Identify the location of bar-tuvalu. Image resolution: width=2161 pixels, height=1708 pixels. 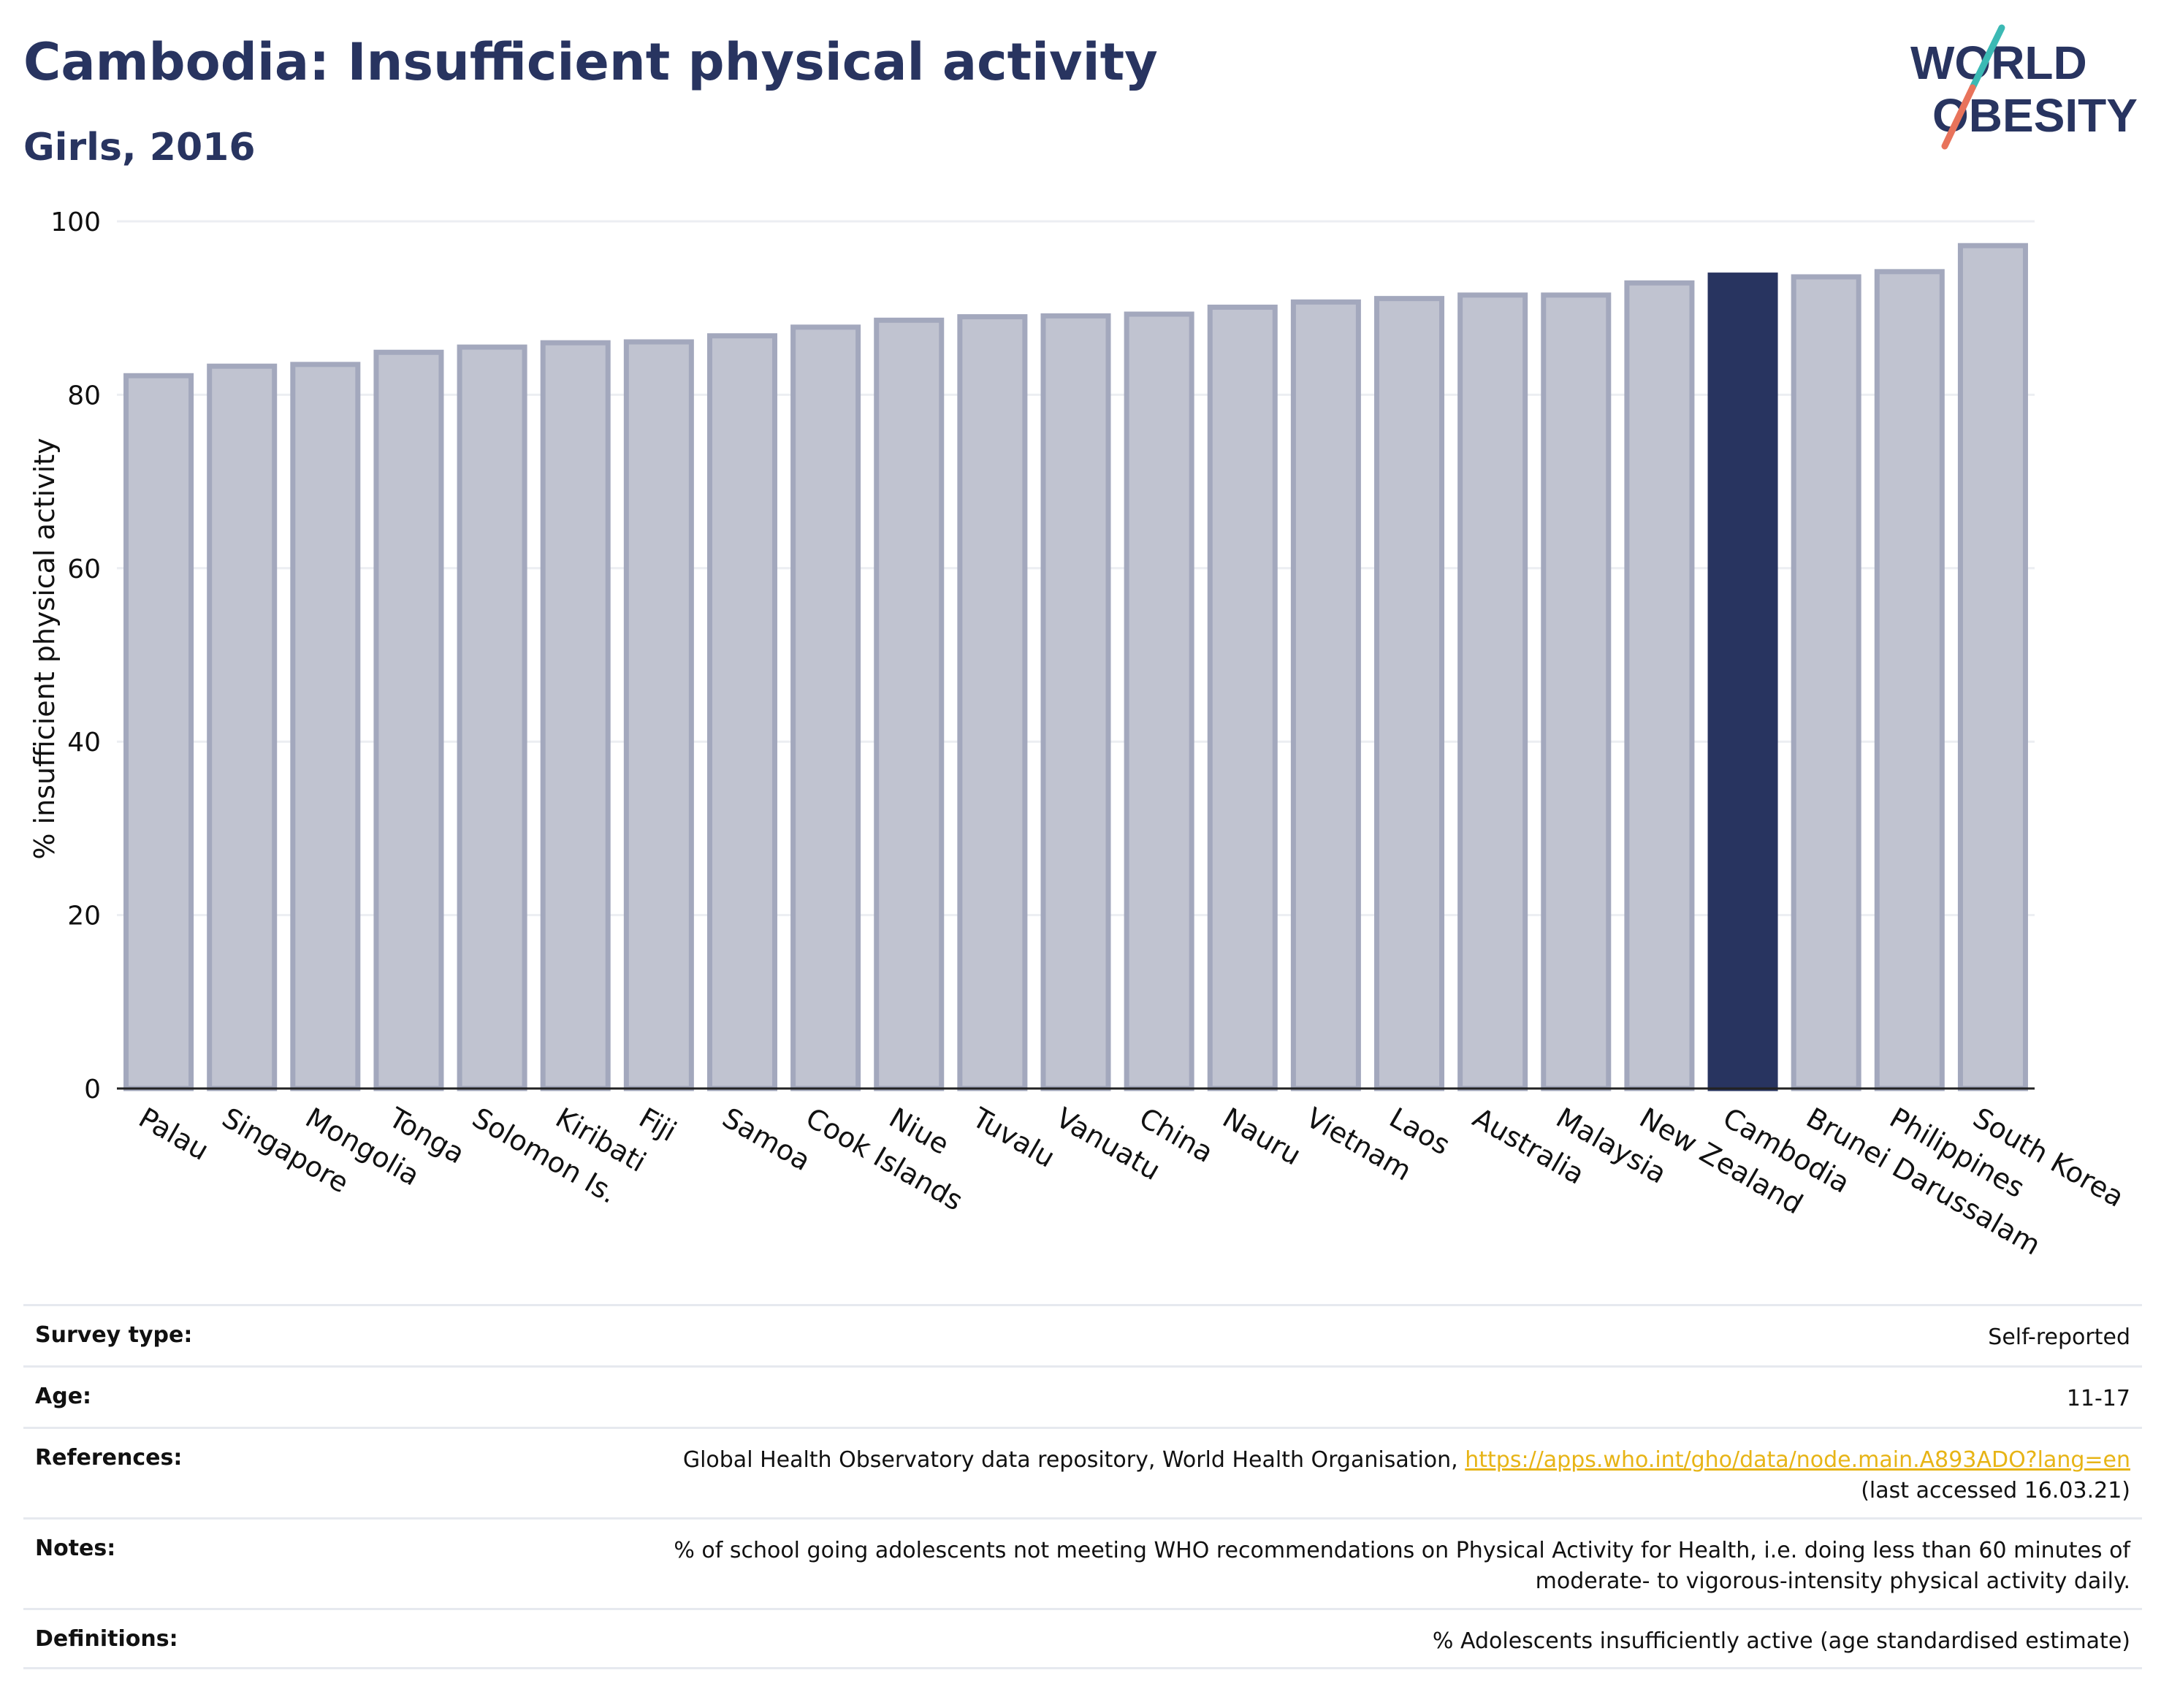
(992, 702).